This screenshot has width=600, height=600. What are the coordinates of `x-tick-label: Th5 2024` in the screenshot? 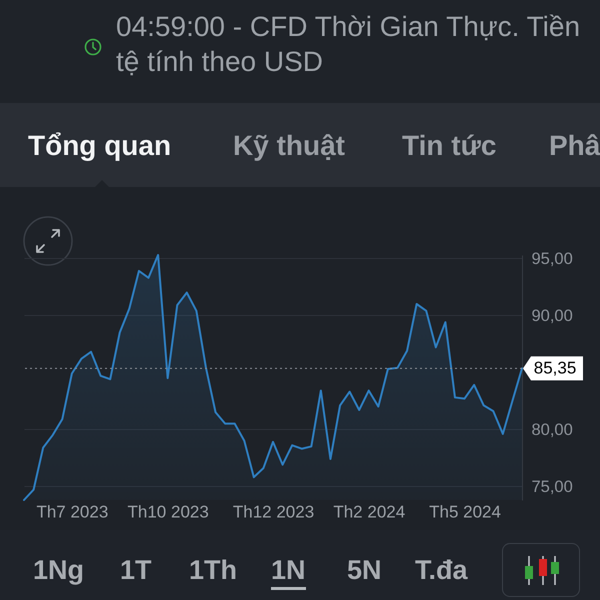 It's located at (465, 512).